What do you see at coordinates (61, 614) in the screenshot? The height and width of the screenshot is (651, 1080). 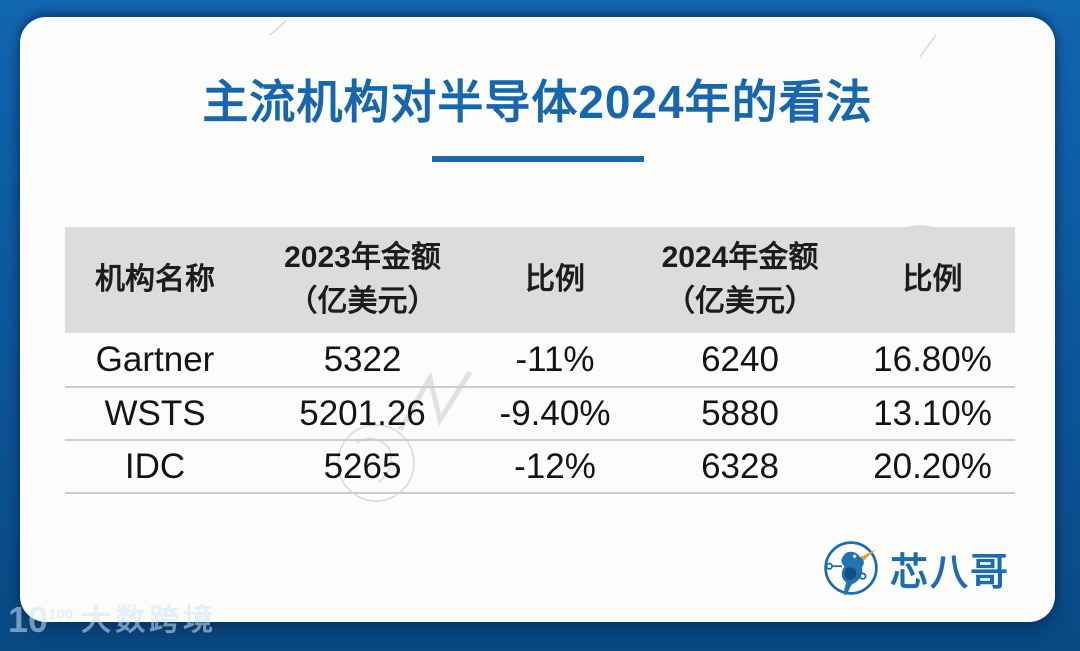 I see `logo-mark-superscript: 100` at bounding box center [61, 614].